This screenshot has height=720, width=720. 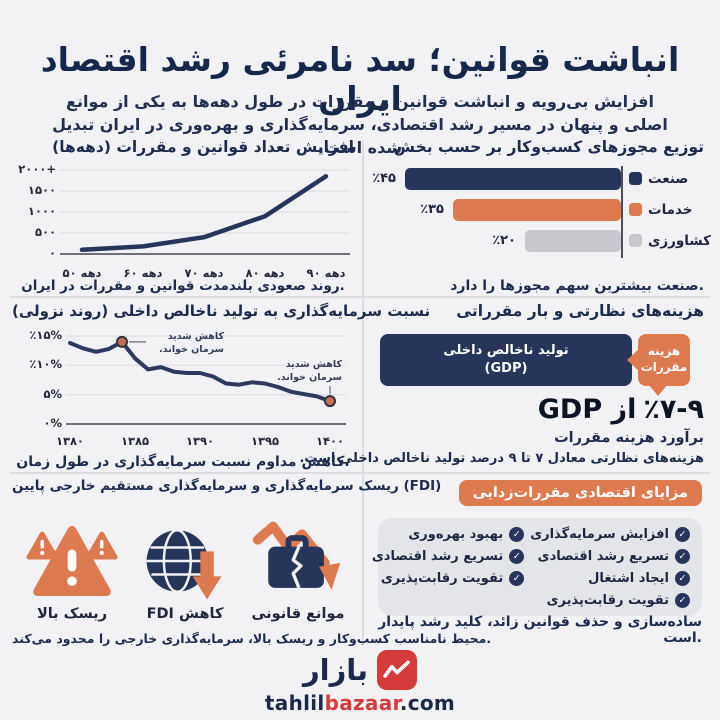 I want to click on benefit-item: ✓ افزایش سرمایه‌گذاری, so click(x=610, y=534).